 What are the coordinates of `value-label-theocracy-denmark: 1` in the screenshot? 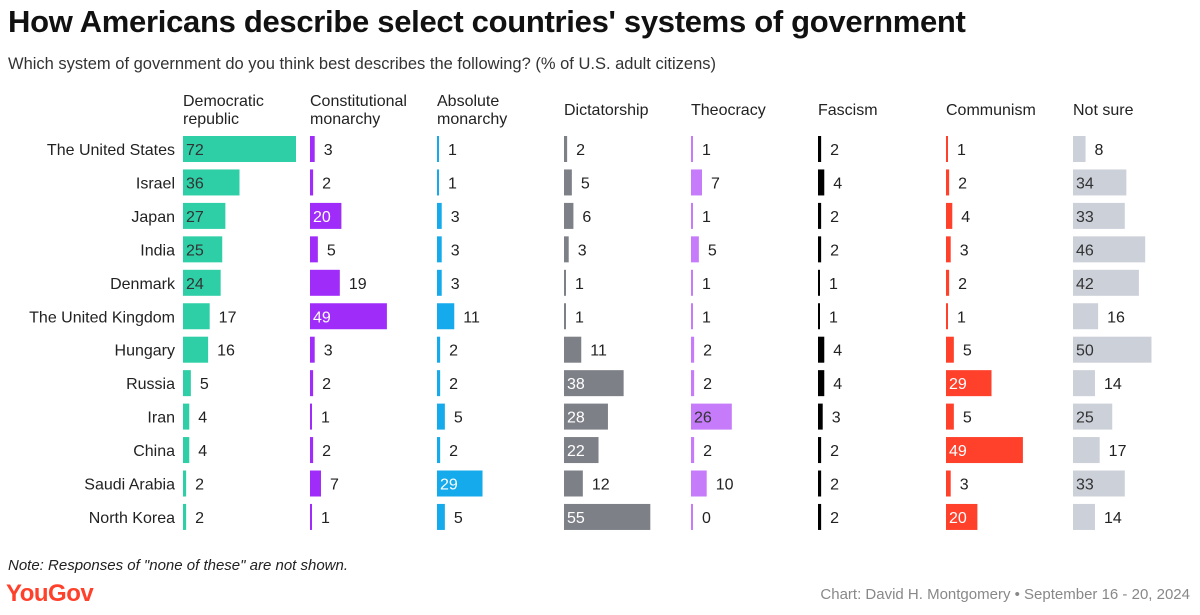 It's located at (706, 284).